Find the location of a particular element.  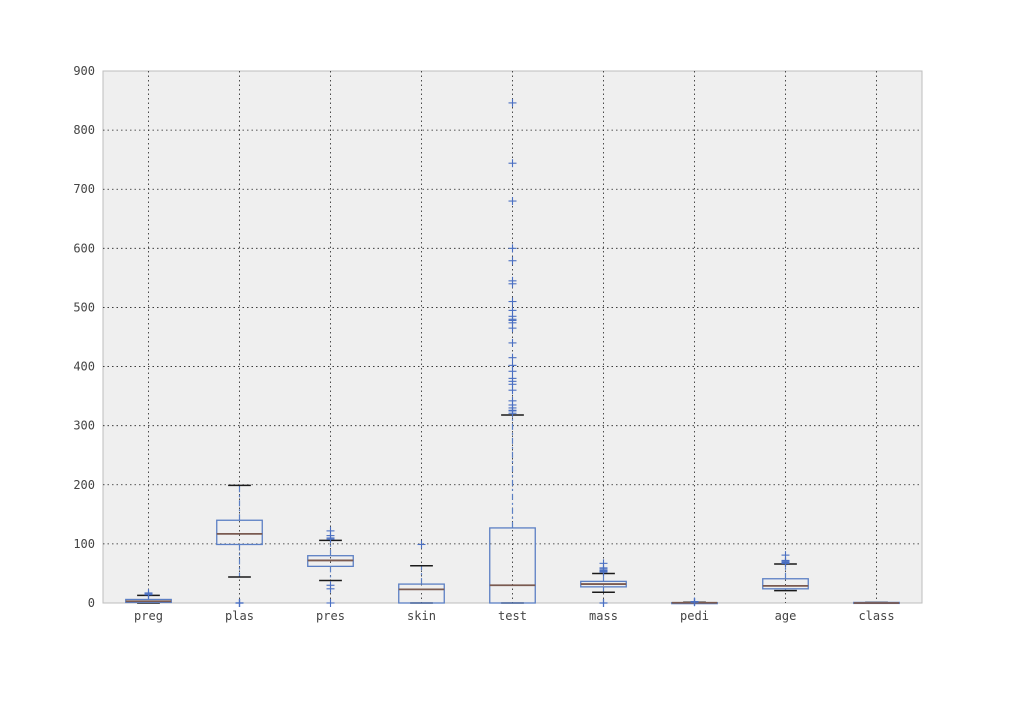

x-axis-ticks: preg plas pres skin test mass pedi age class is located at coordinates (514, 616).